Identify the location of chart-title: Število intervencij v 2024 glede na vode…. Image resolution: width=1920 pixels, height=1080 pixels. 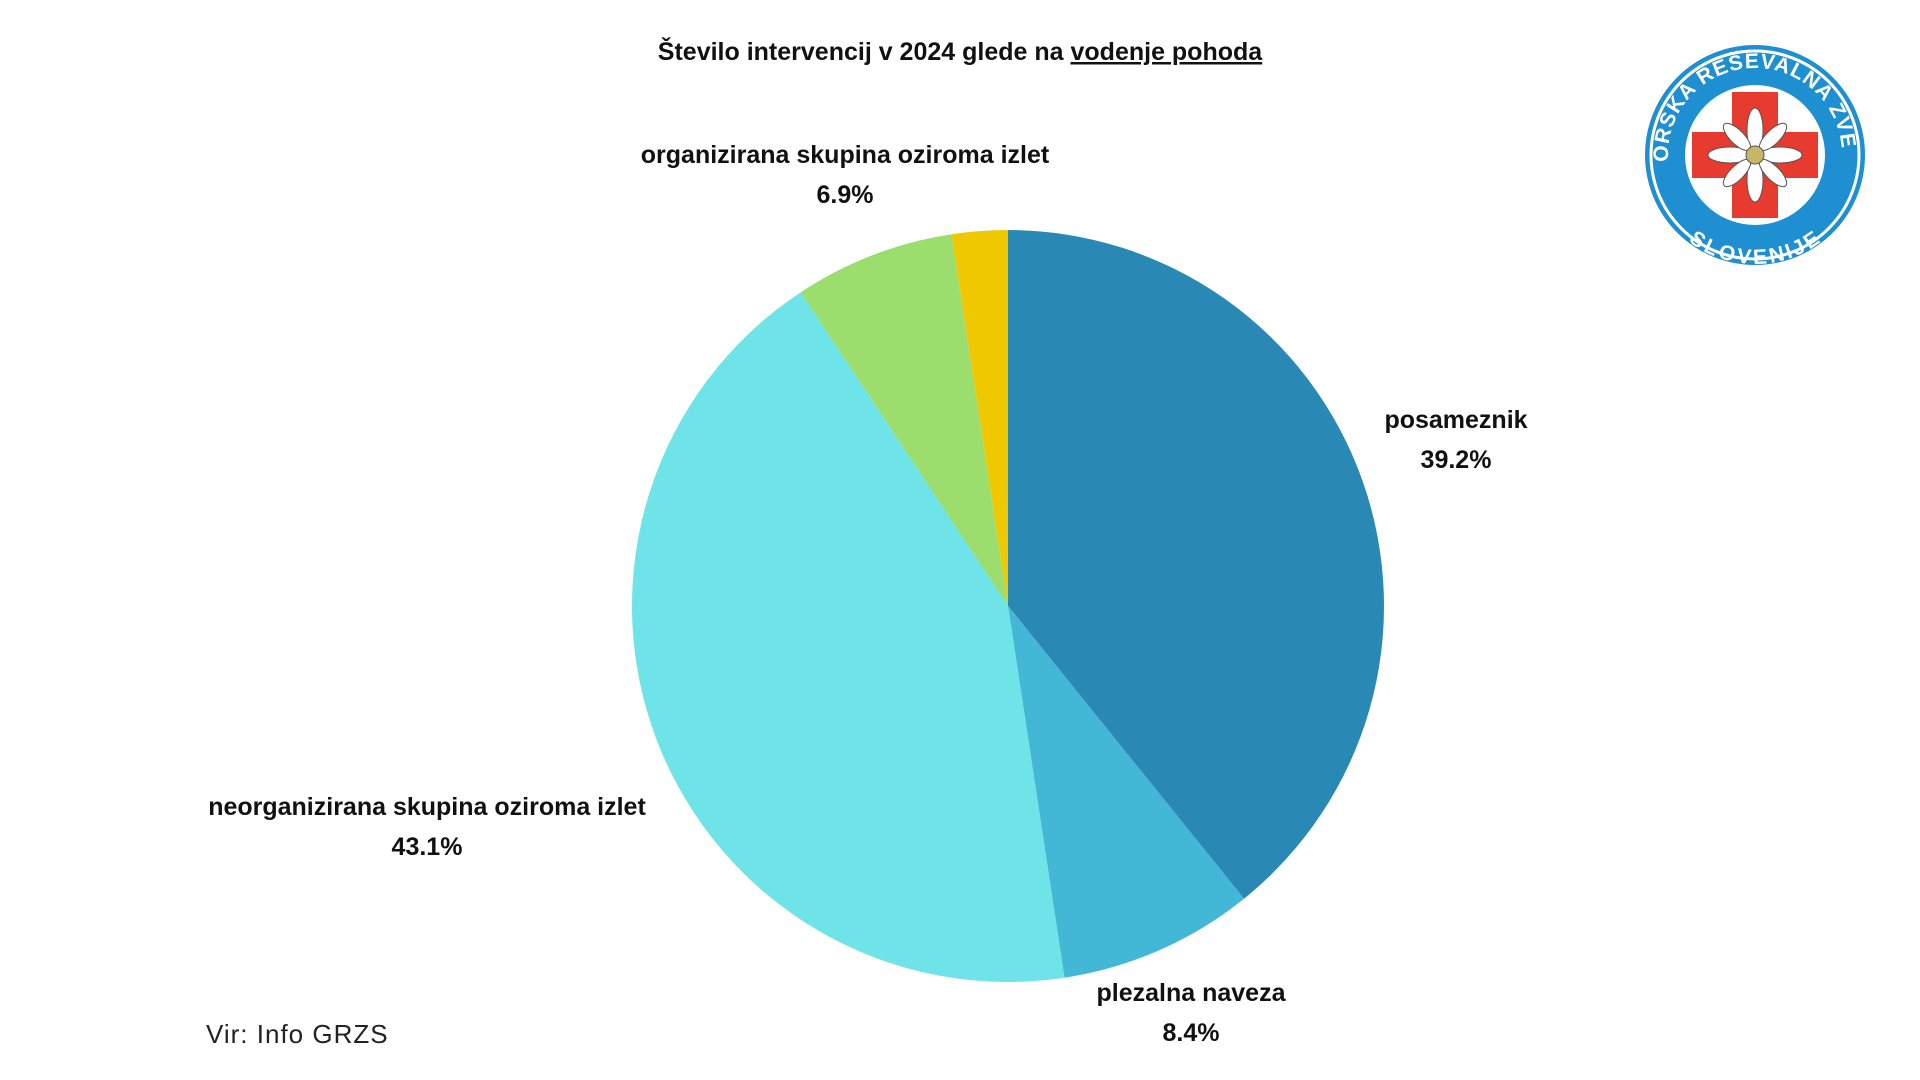
(960, 51).